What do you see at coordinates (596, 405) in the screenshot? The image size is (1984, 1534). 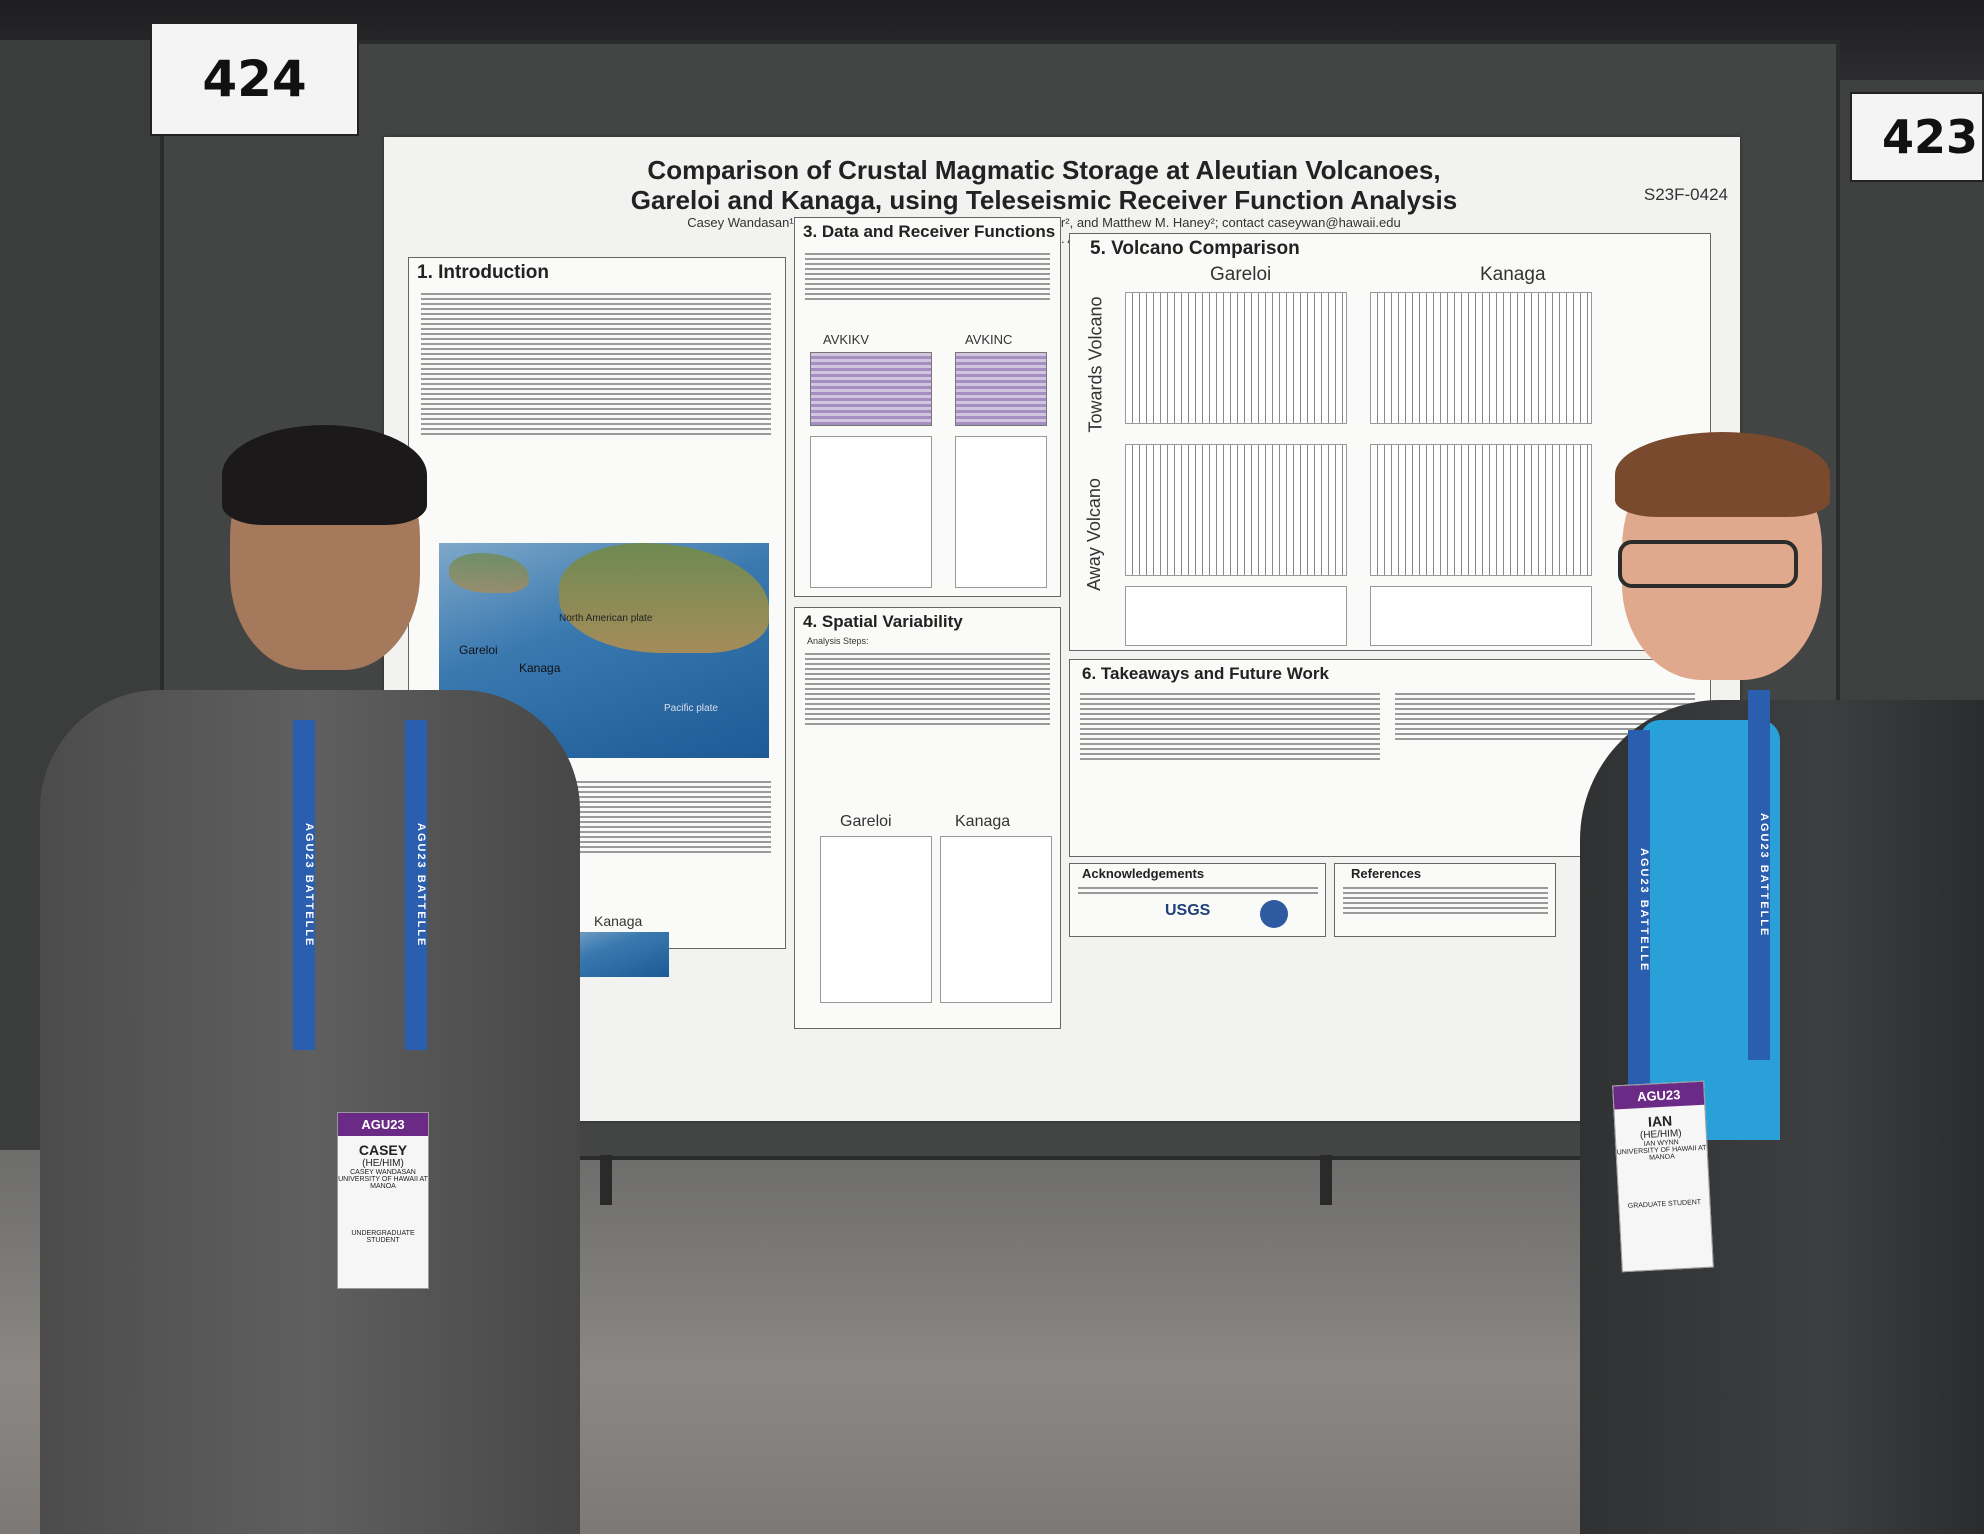 I see `intro-text-block` at bounding box center [596, 405].